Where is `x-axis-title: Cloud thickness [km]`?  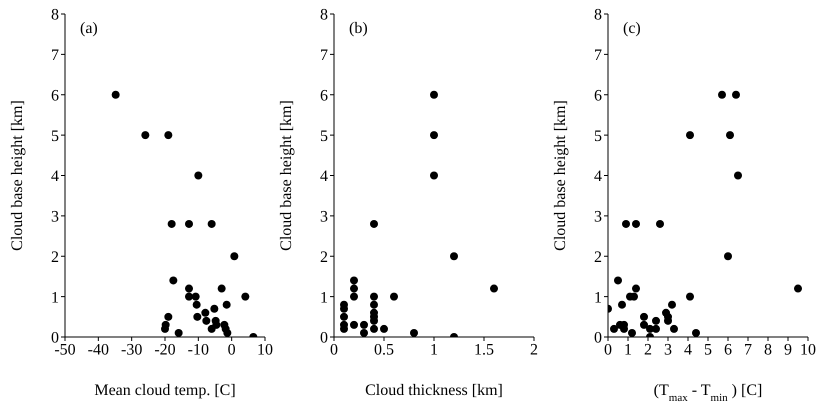 x-axis-title: Cloud thickness [km] is located at coordinates (434, 390).